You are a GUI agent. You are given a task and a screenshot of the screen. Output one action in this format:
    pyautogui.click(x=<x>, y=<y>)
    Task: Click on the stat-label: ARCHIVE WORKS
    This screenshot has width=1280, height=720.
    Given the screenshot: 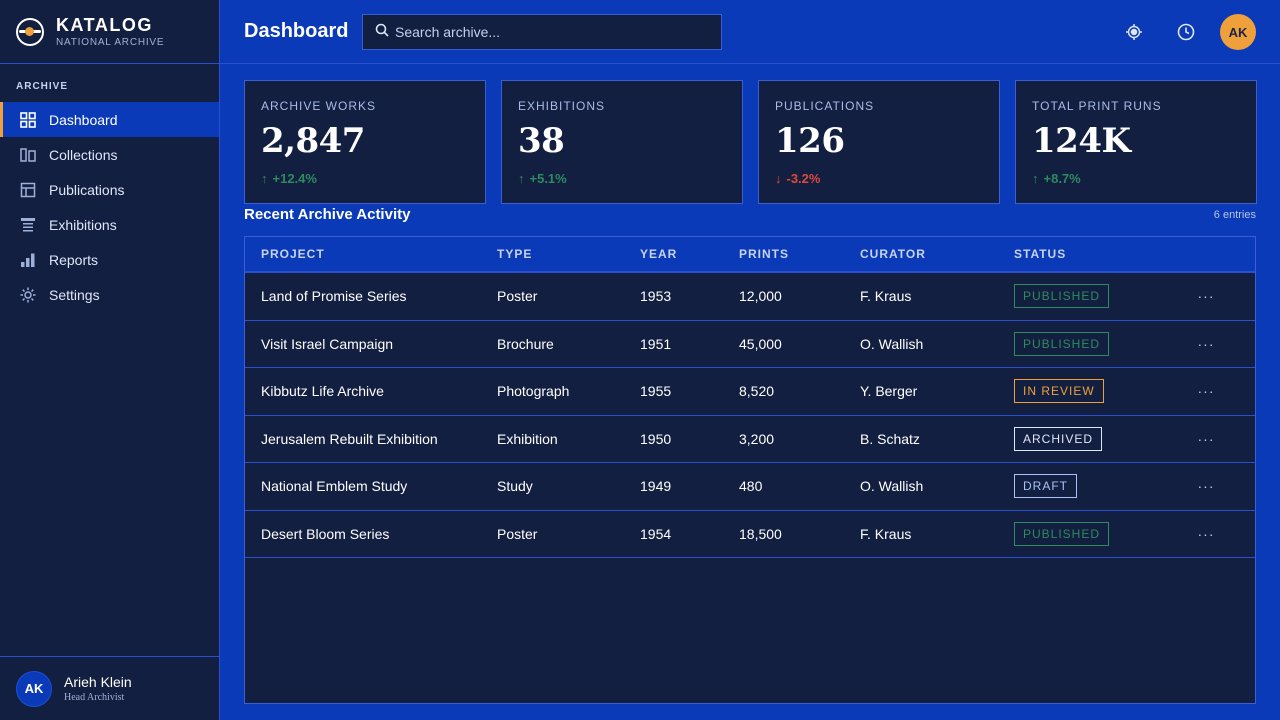 What is the action you would take?
    pyautogui.click(x=319, y=106)
    